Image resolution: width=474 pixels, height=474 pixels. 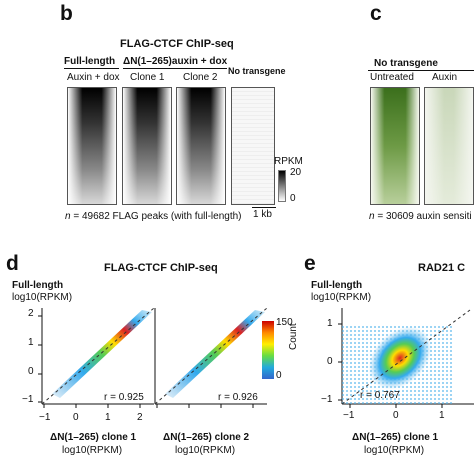 What do you see at coordinates (395, 437) in the screenshot?
I see `panel-e-xlabel: ΔN(1–265) clone 1` at bounding box center [395, 437].